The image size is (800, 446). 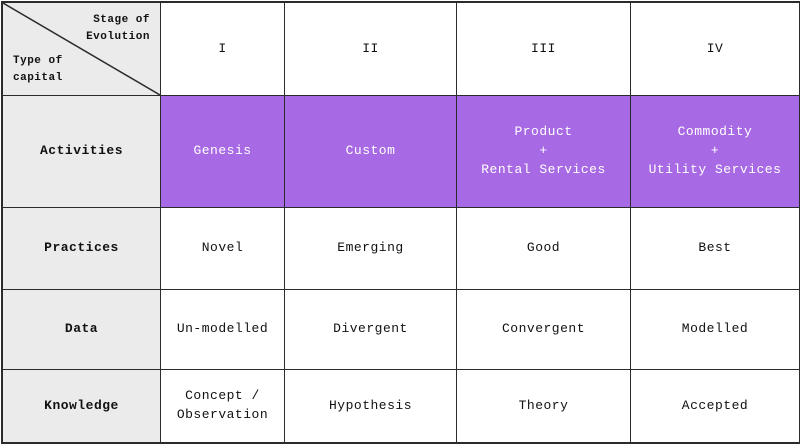 I want to click on cell-activities-stage-1: Genesis, so click(x=223, y=152).